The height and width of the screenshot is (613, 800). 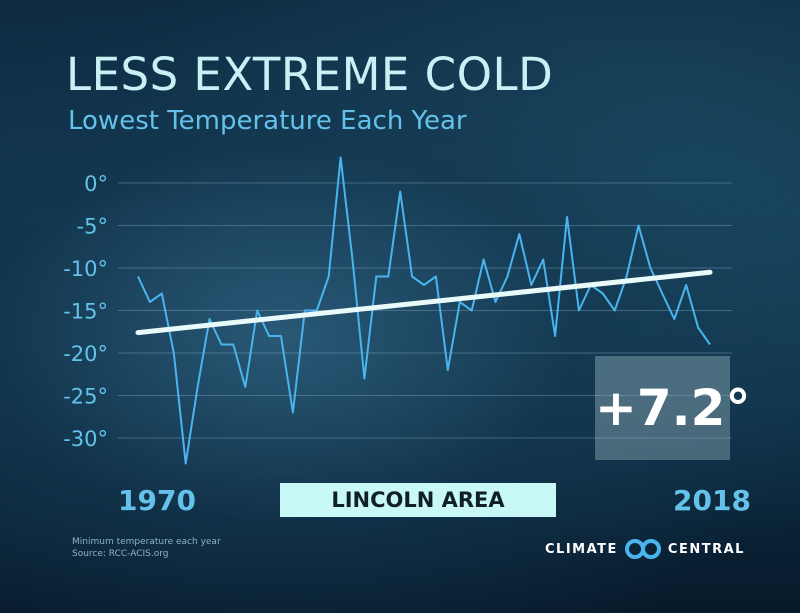 I want to click on logo-text-central: CENTRAL, so click(x=706, y=549).